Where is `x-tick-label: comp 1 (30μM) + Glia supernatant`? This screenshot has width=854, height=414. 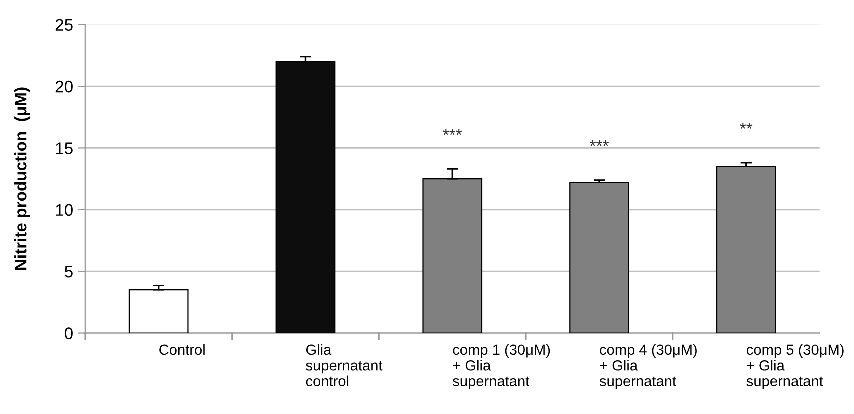 x-tick-label: comp 1 (30μM) + Glia supernatant is located at coordinates (501, 367).